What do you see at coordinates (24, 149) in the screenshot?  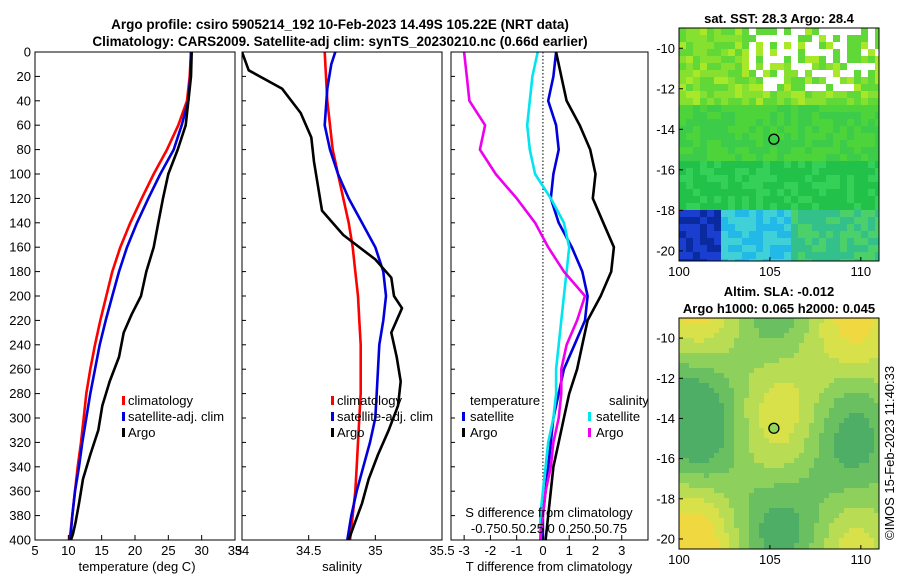 I see `depth-tick-label: 80` at bounding box center [24, 149].